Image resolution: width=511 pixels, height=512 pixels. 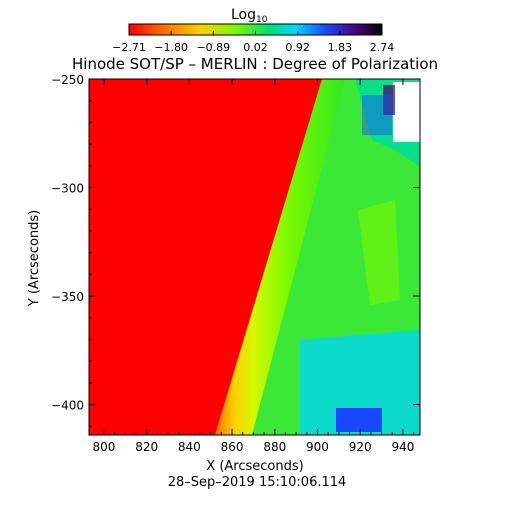 I want to click on colorbar-tick-label: −1.80, so click(x=171, y=47).